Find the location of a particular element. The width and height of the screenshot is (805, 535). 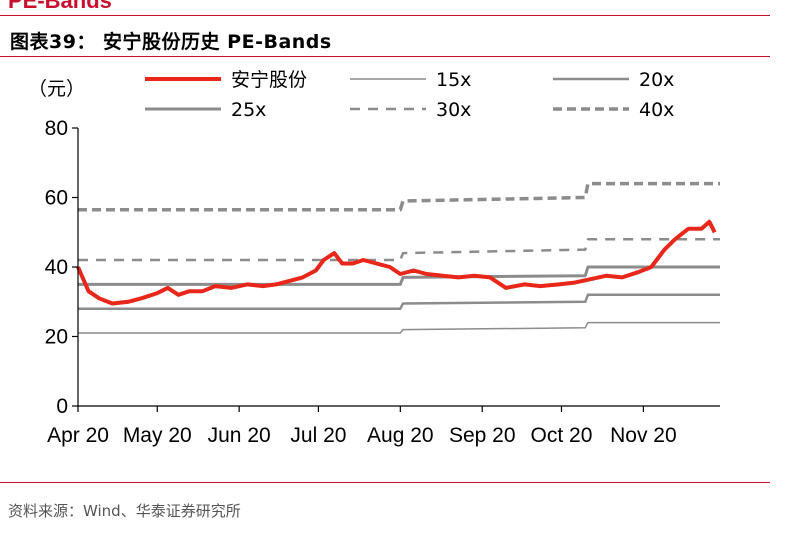

title-rule is located at coordinates (385, 56).